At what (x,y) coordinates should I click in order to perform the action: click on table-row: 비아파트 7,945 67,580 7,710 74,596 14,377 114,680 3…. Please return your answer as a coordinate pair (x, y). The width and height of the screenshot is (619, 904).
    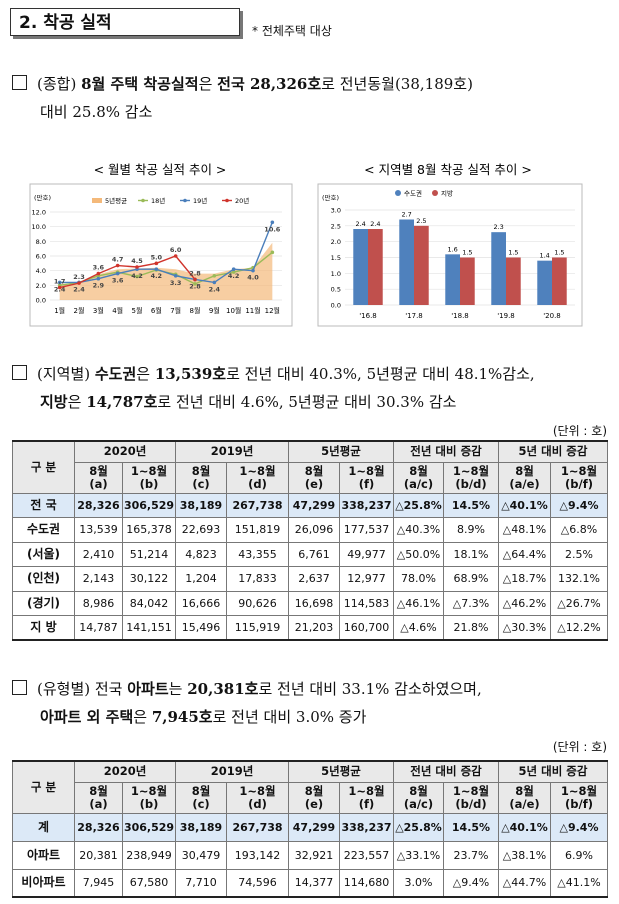
    Looking at the image, I should click on (310, 883).